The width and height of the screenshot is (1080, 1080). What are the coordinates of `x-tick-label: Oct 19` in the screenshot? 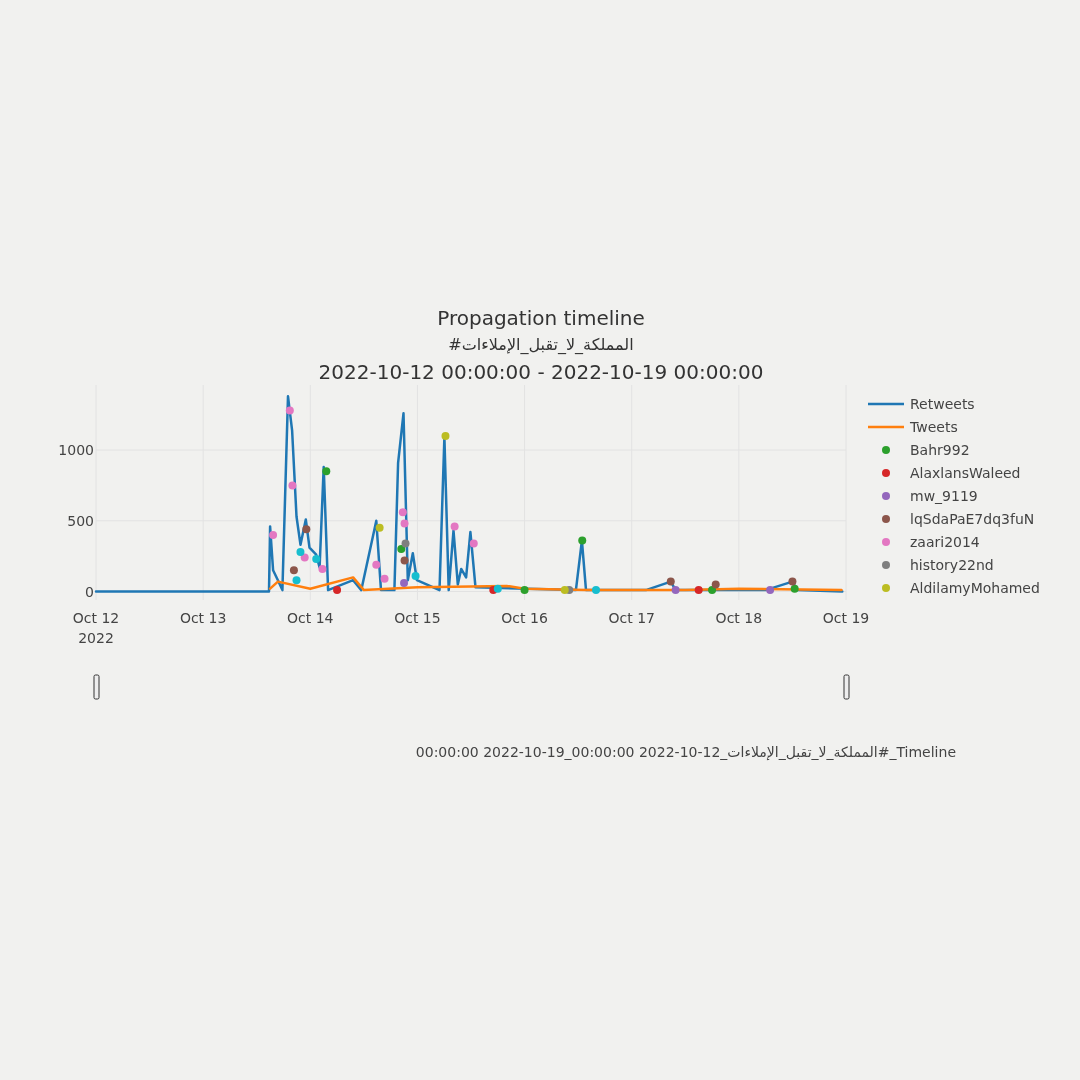 It's located at (846, 618).